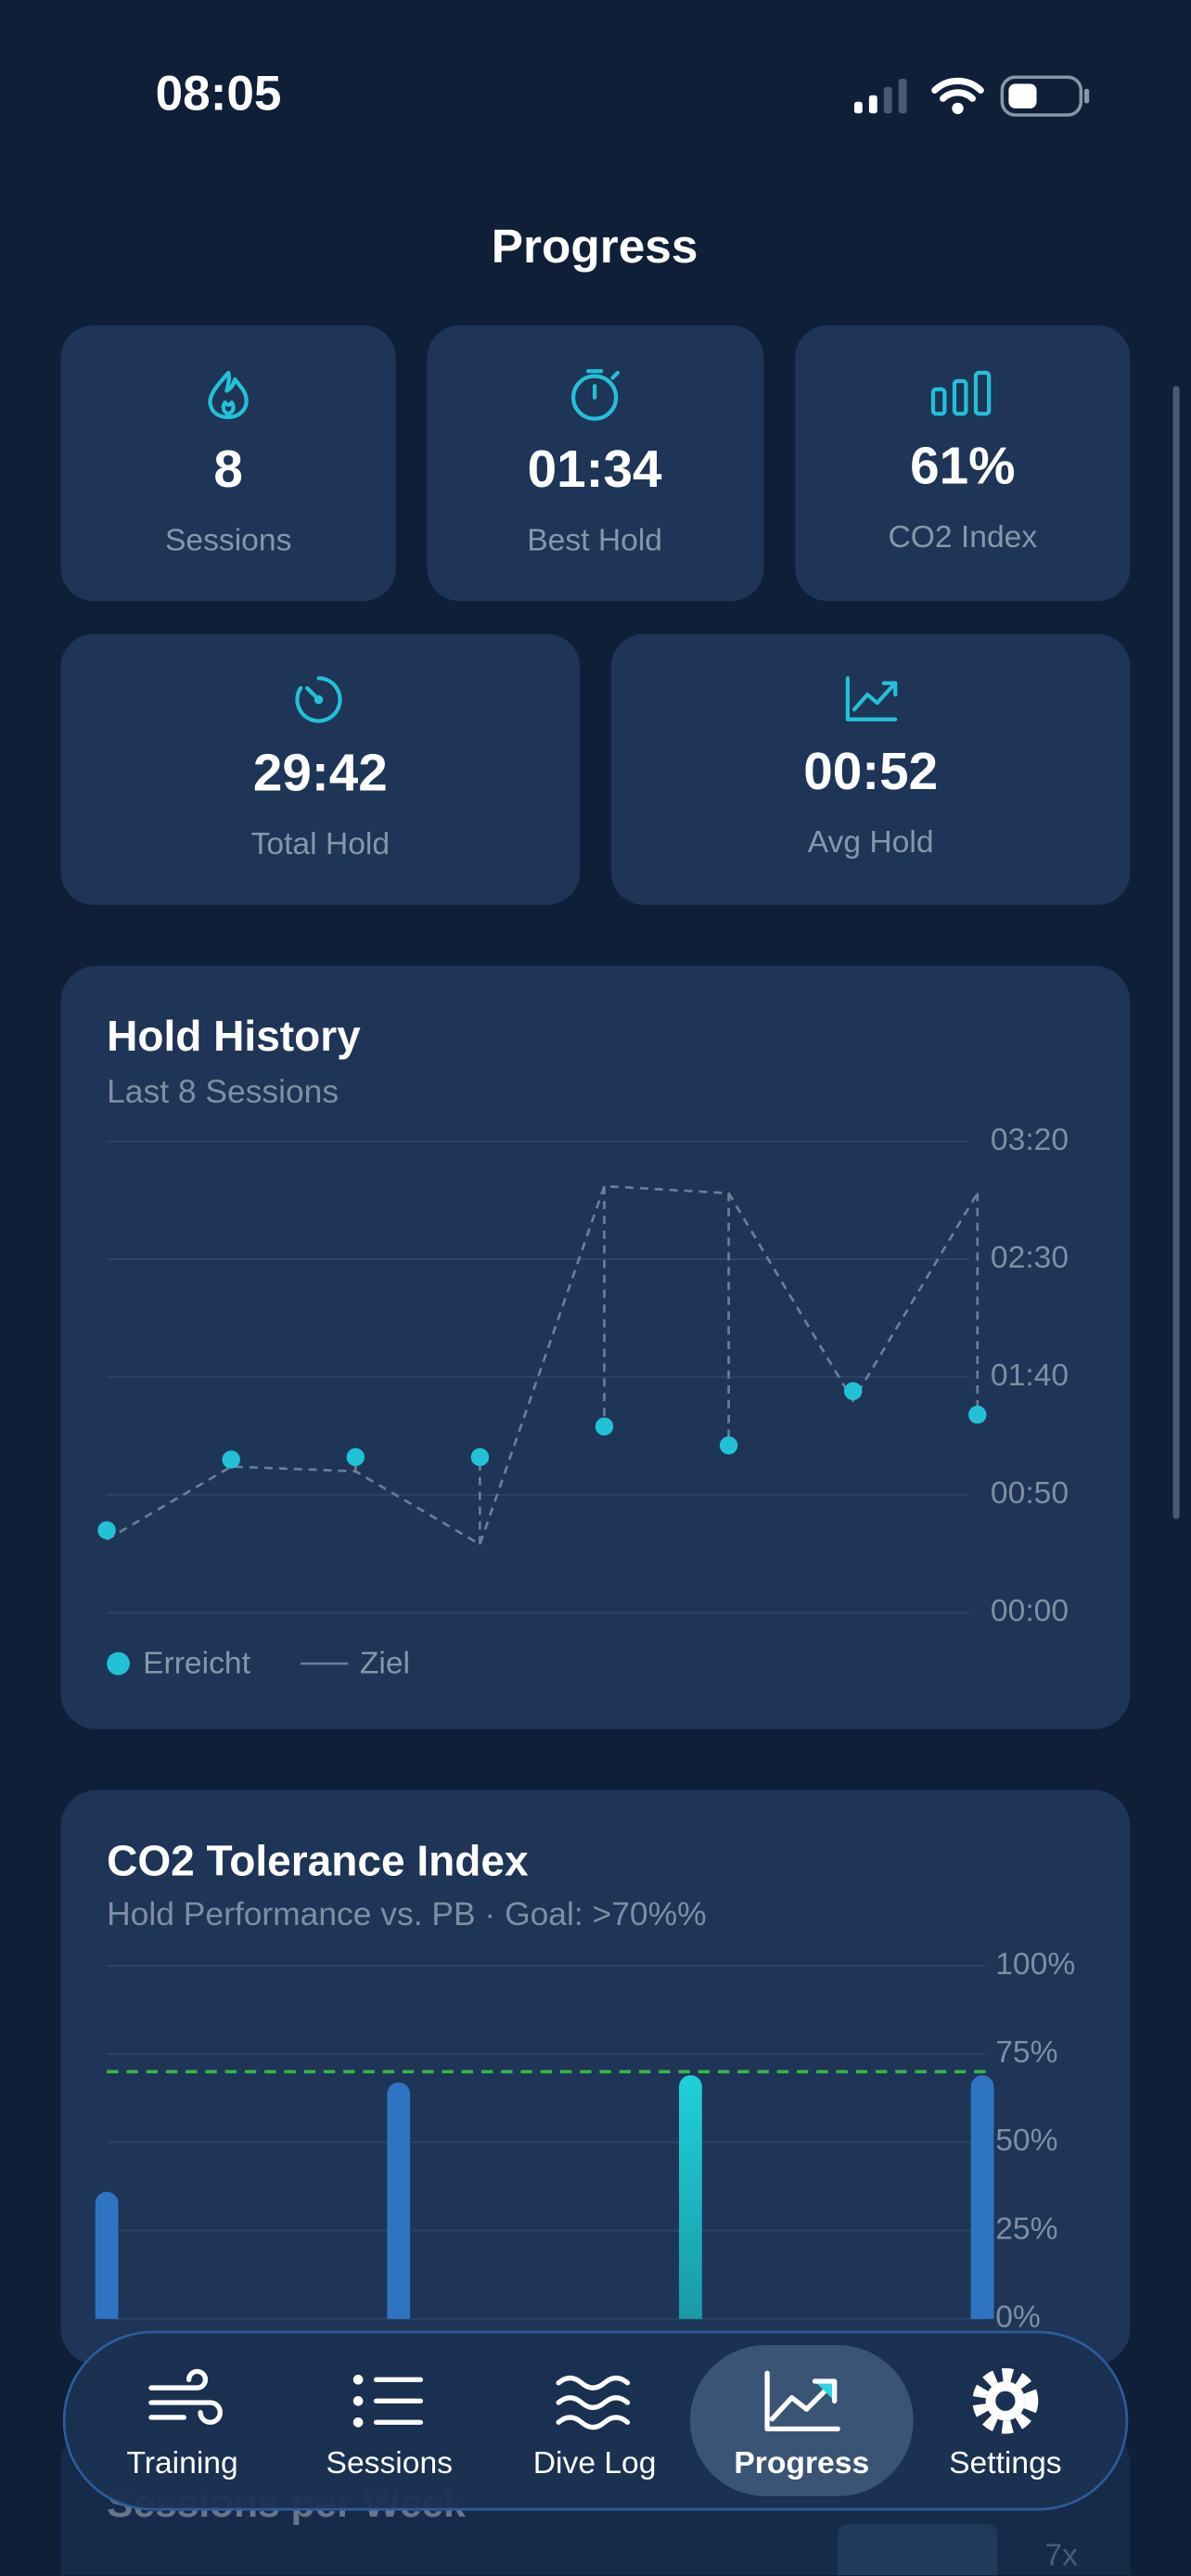 The height and width of the screenshot is (2576, 1191). Describe the element at coordinates (1006, 2400) in the screenshot. I see `gear-icon` at that location.